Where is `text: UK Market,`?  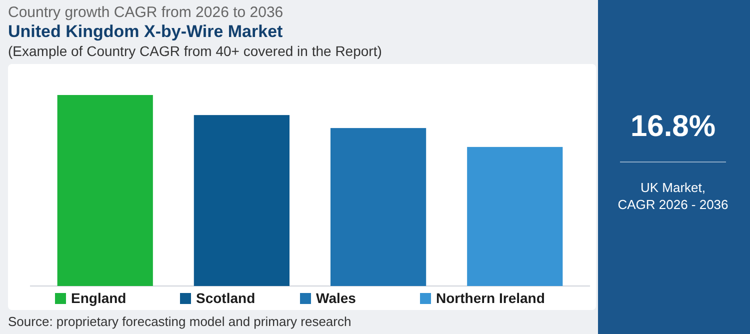 text: UK Market, is located at coordinates (673, 187).